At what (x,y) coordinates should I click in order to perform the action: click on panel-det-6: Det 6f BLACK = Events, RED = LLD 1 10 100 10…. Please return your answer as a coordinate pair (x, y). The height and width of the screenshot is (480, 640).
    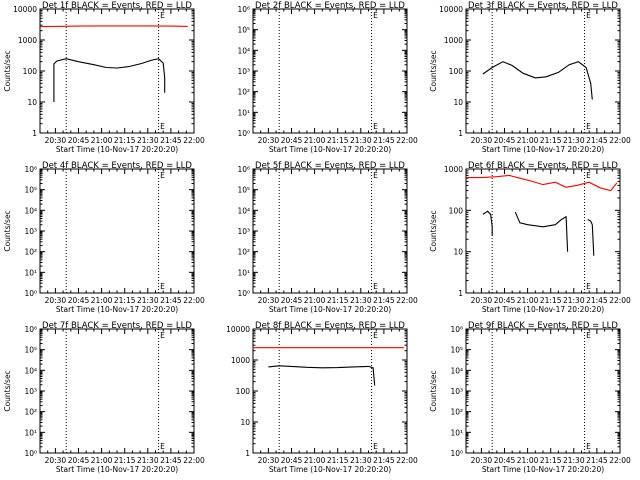
    Looking at the image, I should click on (530, 237).